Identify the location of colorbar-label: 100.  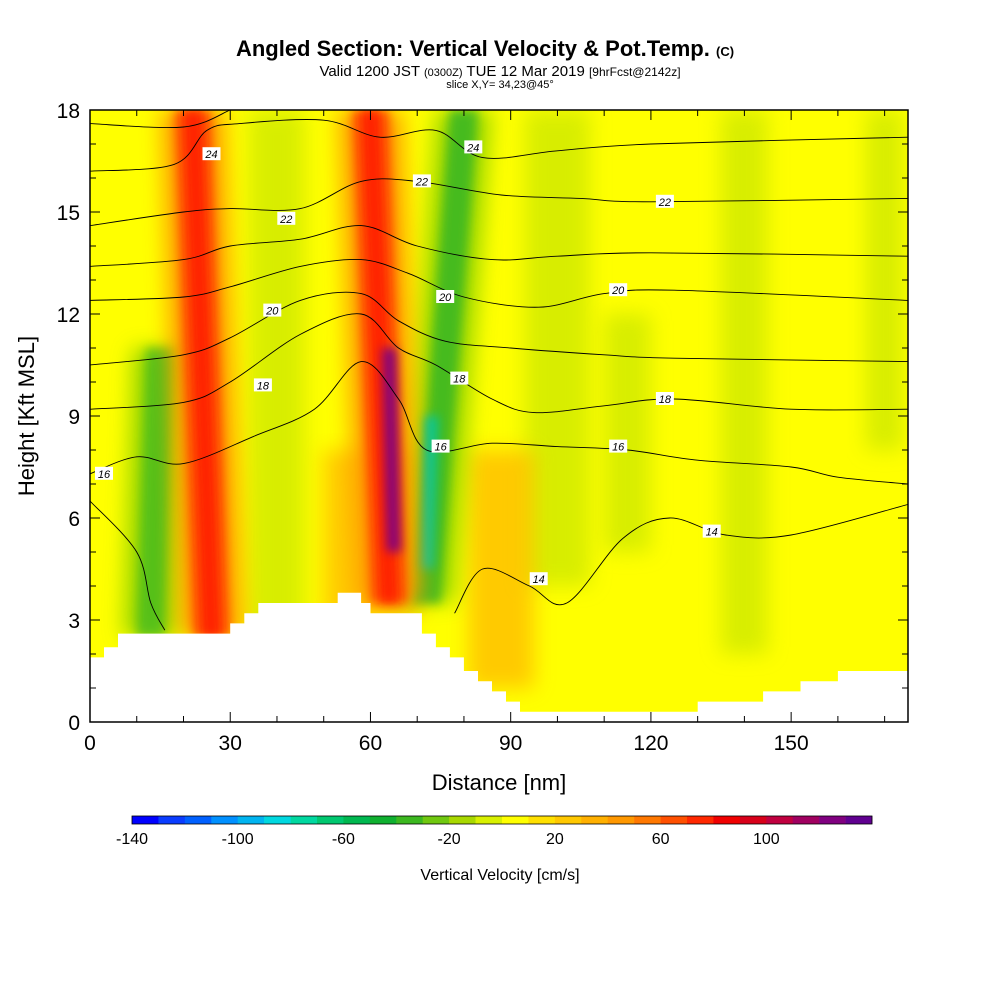
(766, 839).